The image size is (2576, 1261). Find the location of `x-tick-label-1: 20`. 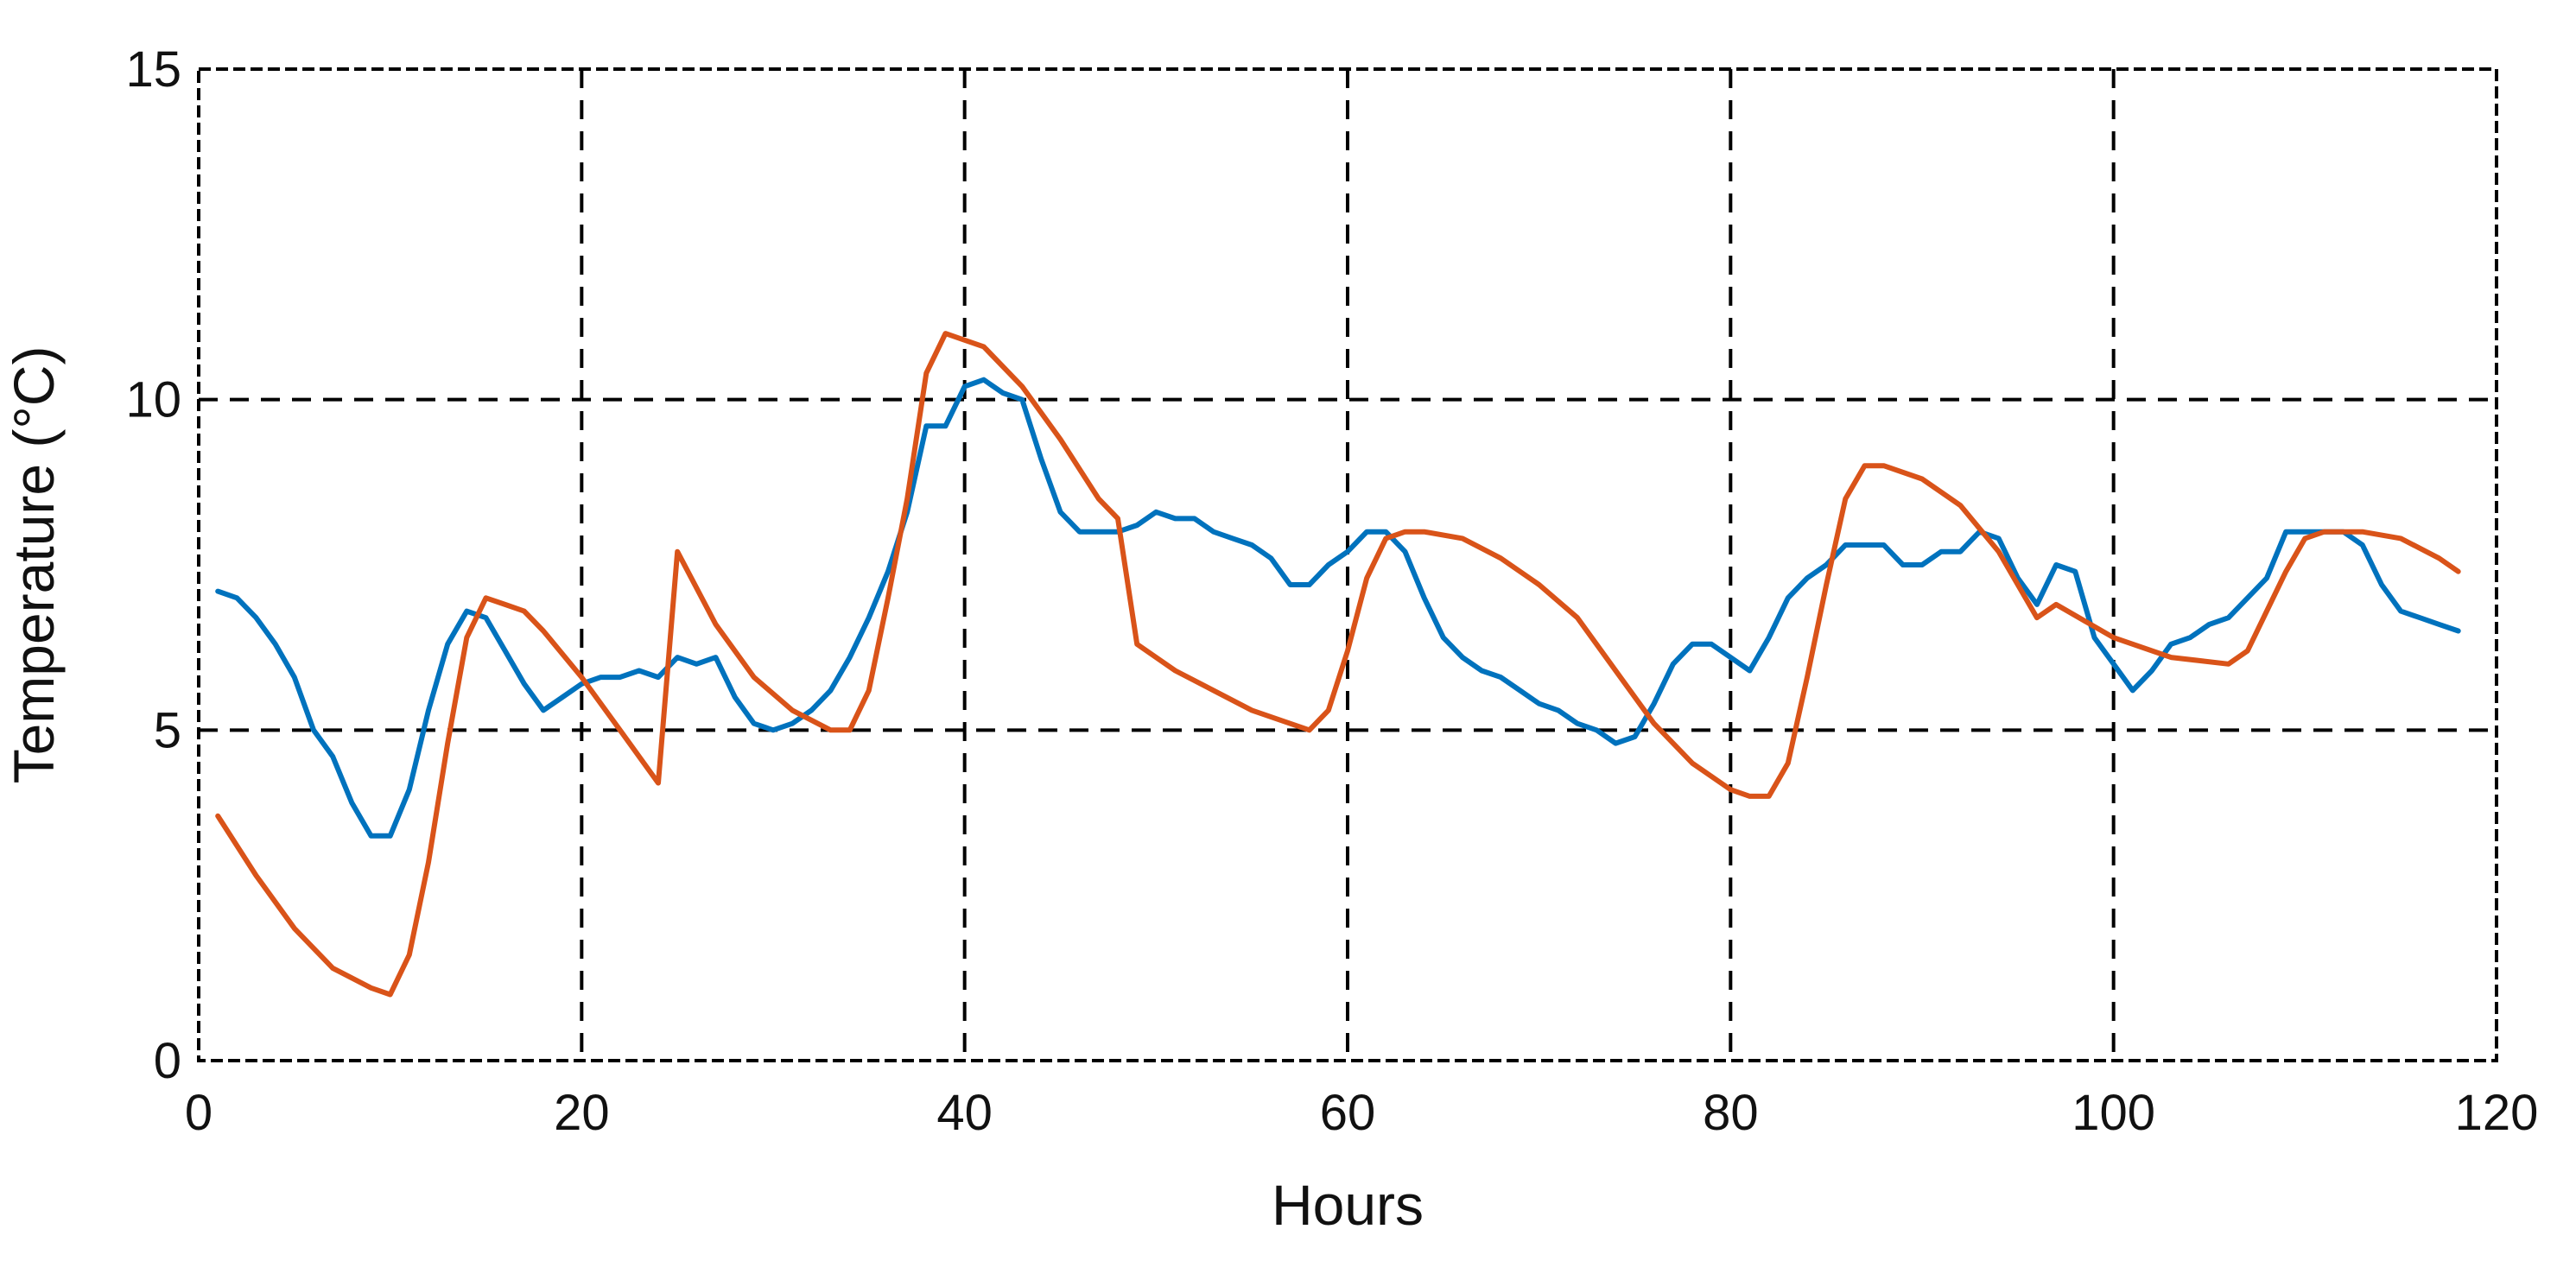

x-tick-label-1: 20 is located at coordinates (582, 1113).